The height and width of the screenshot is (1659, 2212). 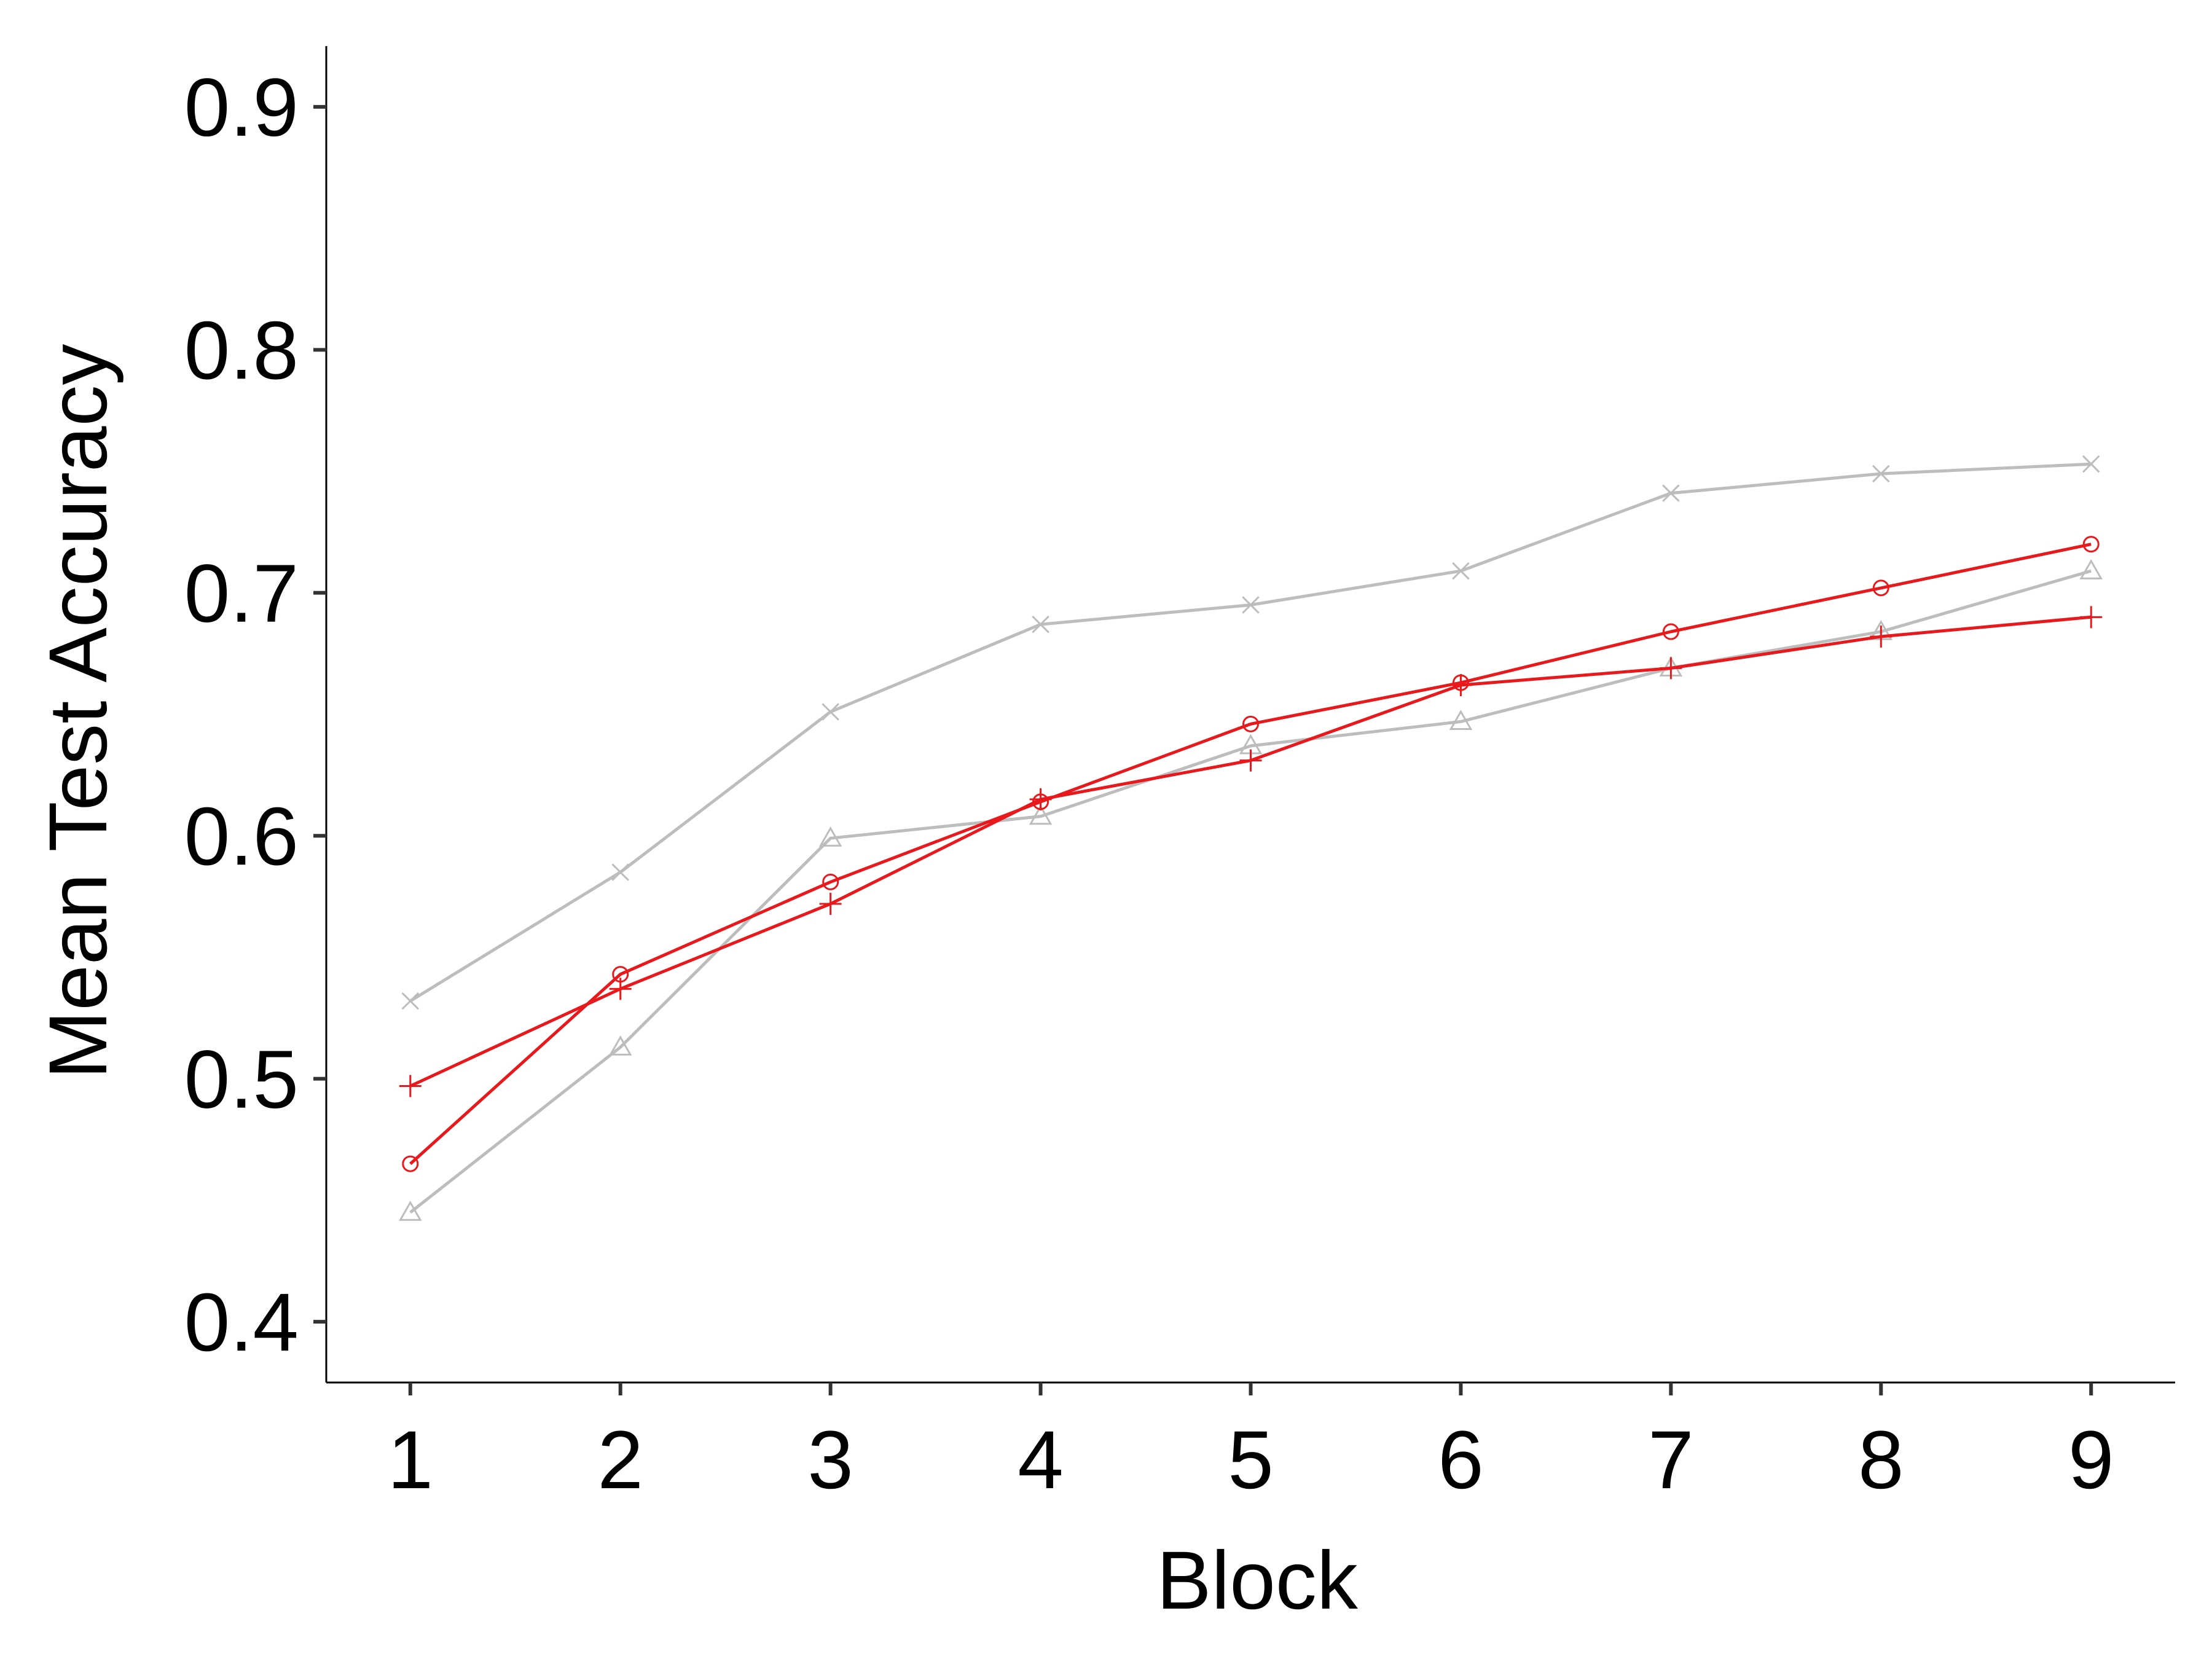 I want to click on y-tick-label: 0.8, so click(x=241, y=350).